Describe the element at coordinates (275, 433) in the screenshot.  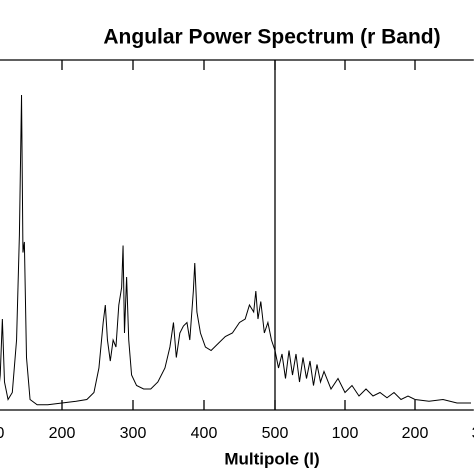
I see `x-tick-label: 500` at that location.